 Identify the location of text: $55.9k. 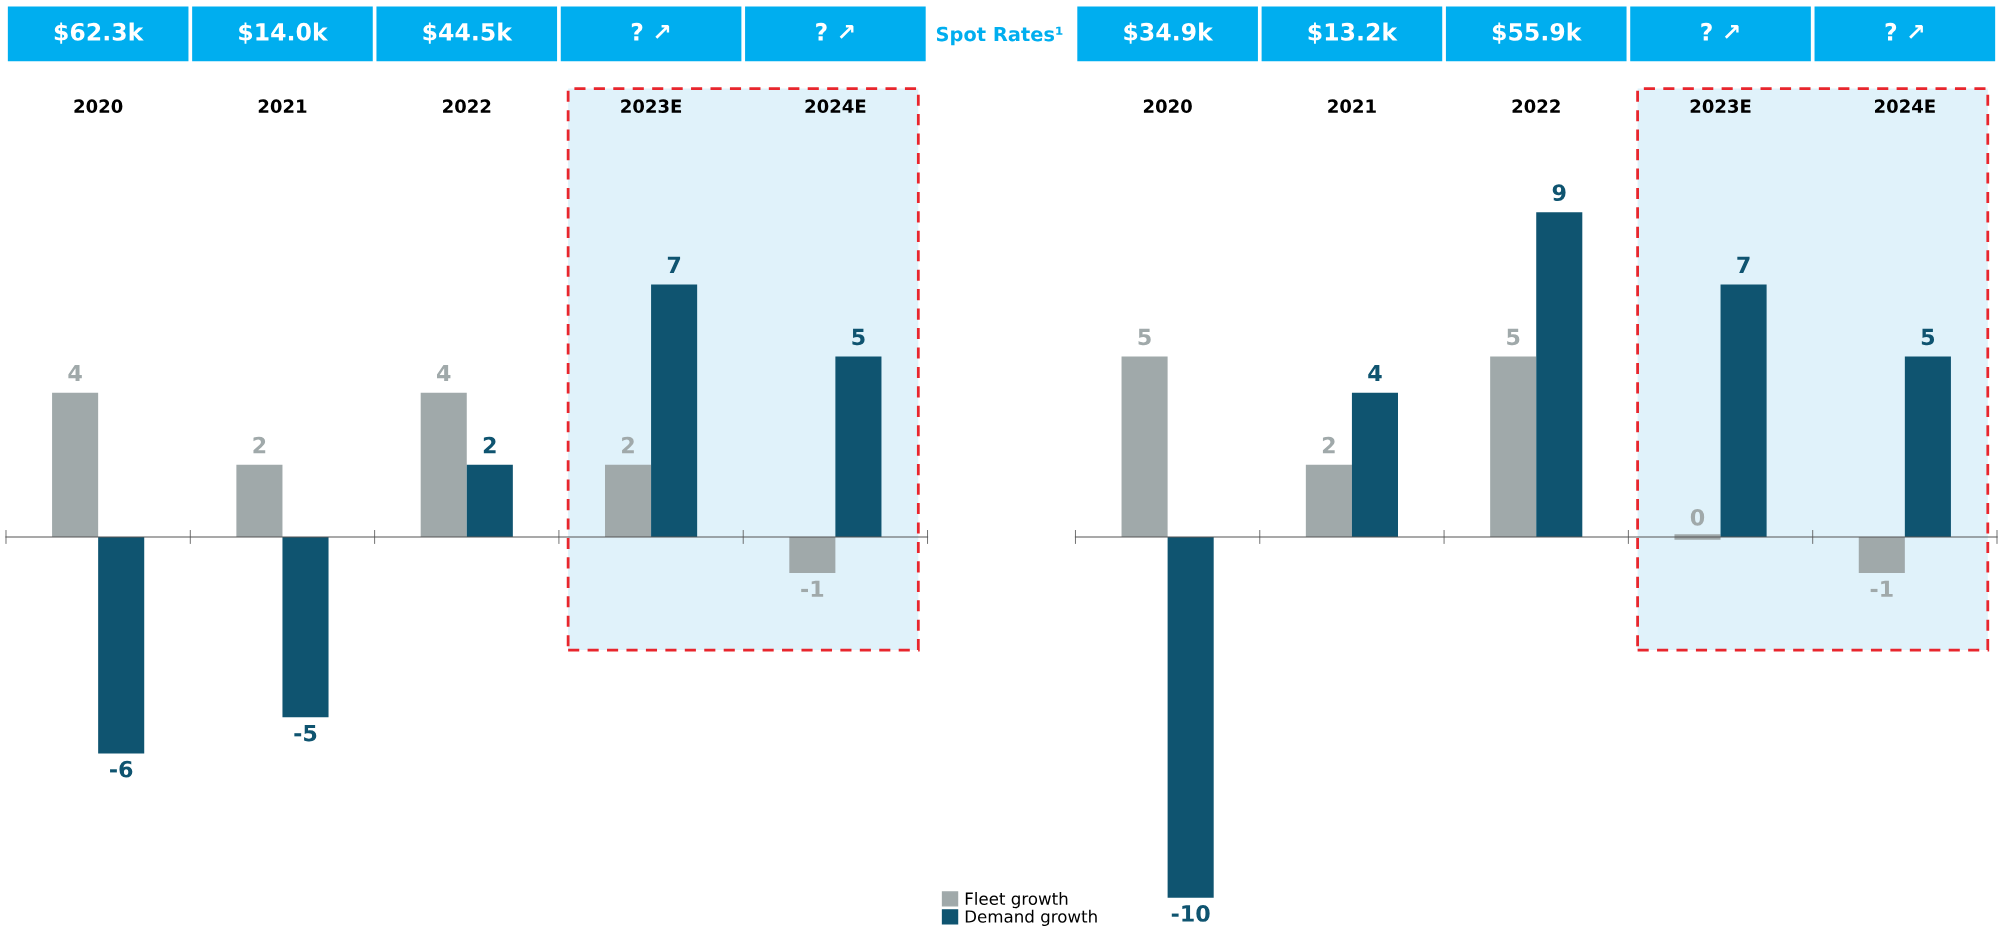
(1537, 33).